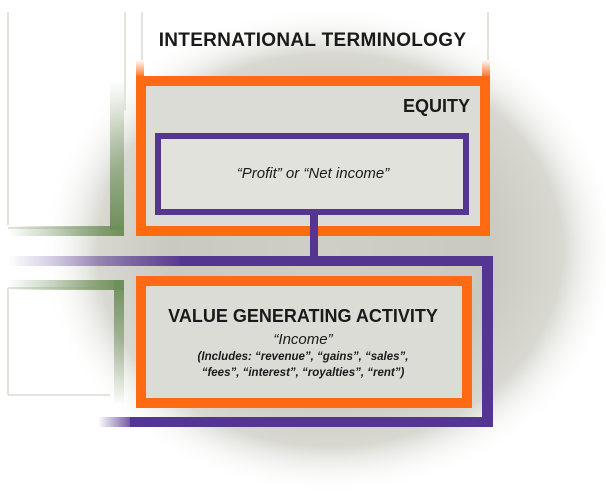 This screenshot has height=498, width=606. What do you see at coordinates (303, 357) in the screenshot?
I see `includes-line-1: (Includes: “revenue”, “gains”, “sales”,` at bounding box center [303, 357].